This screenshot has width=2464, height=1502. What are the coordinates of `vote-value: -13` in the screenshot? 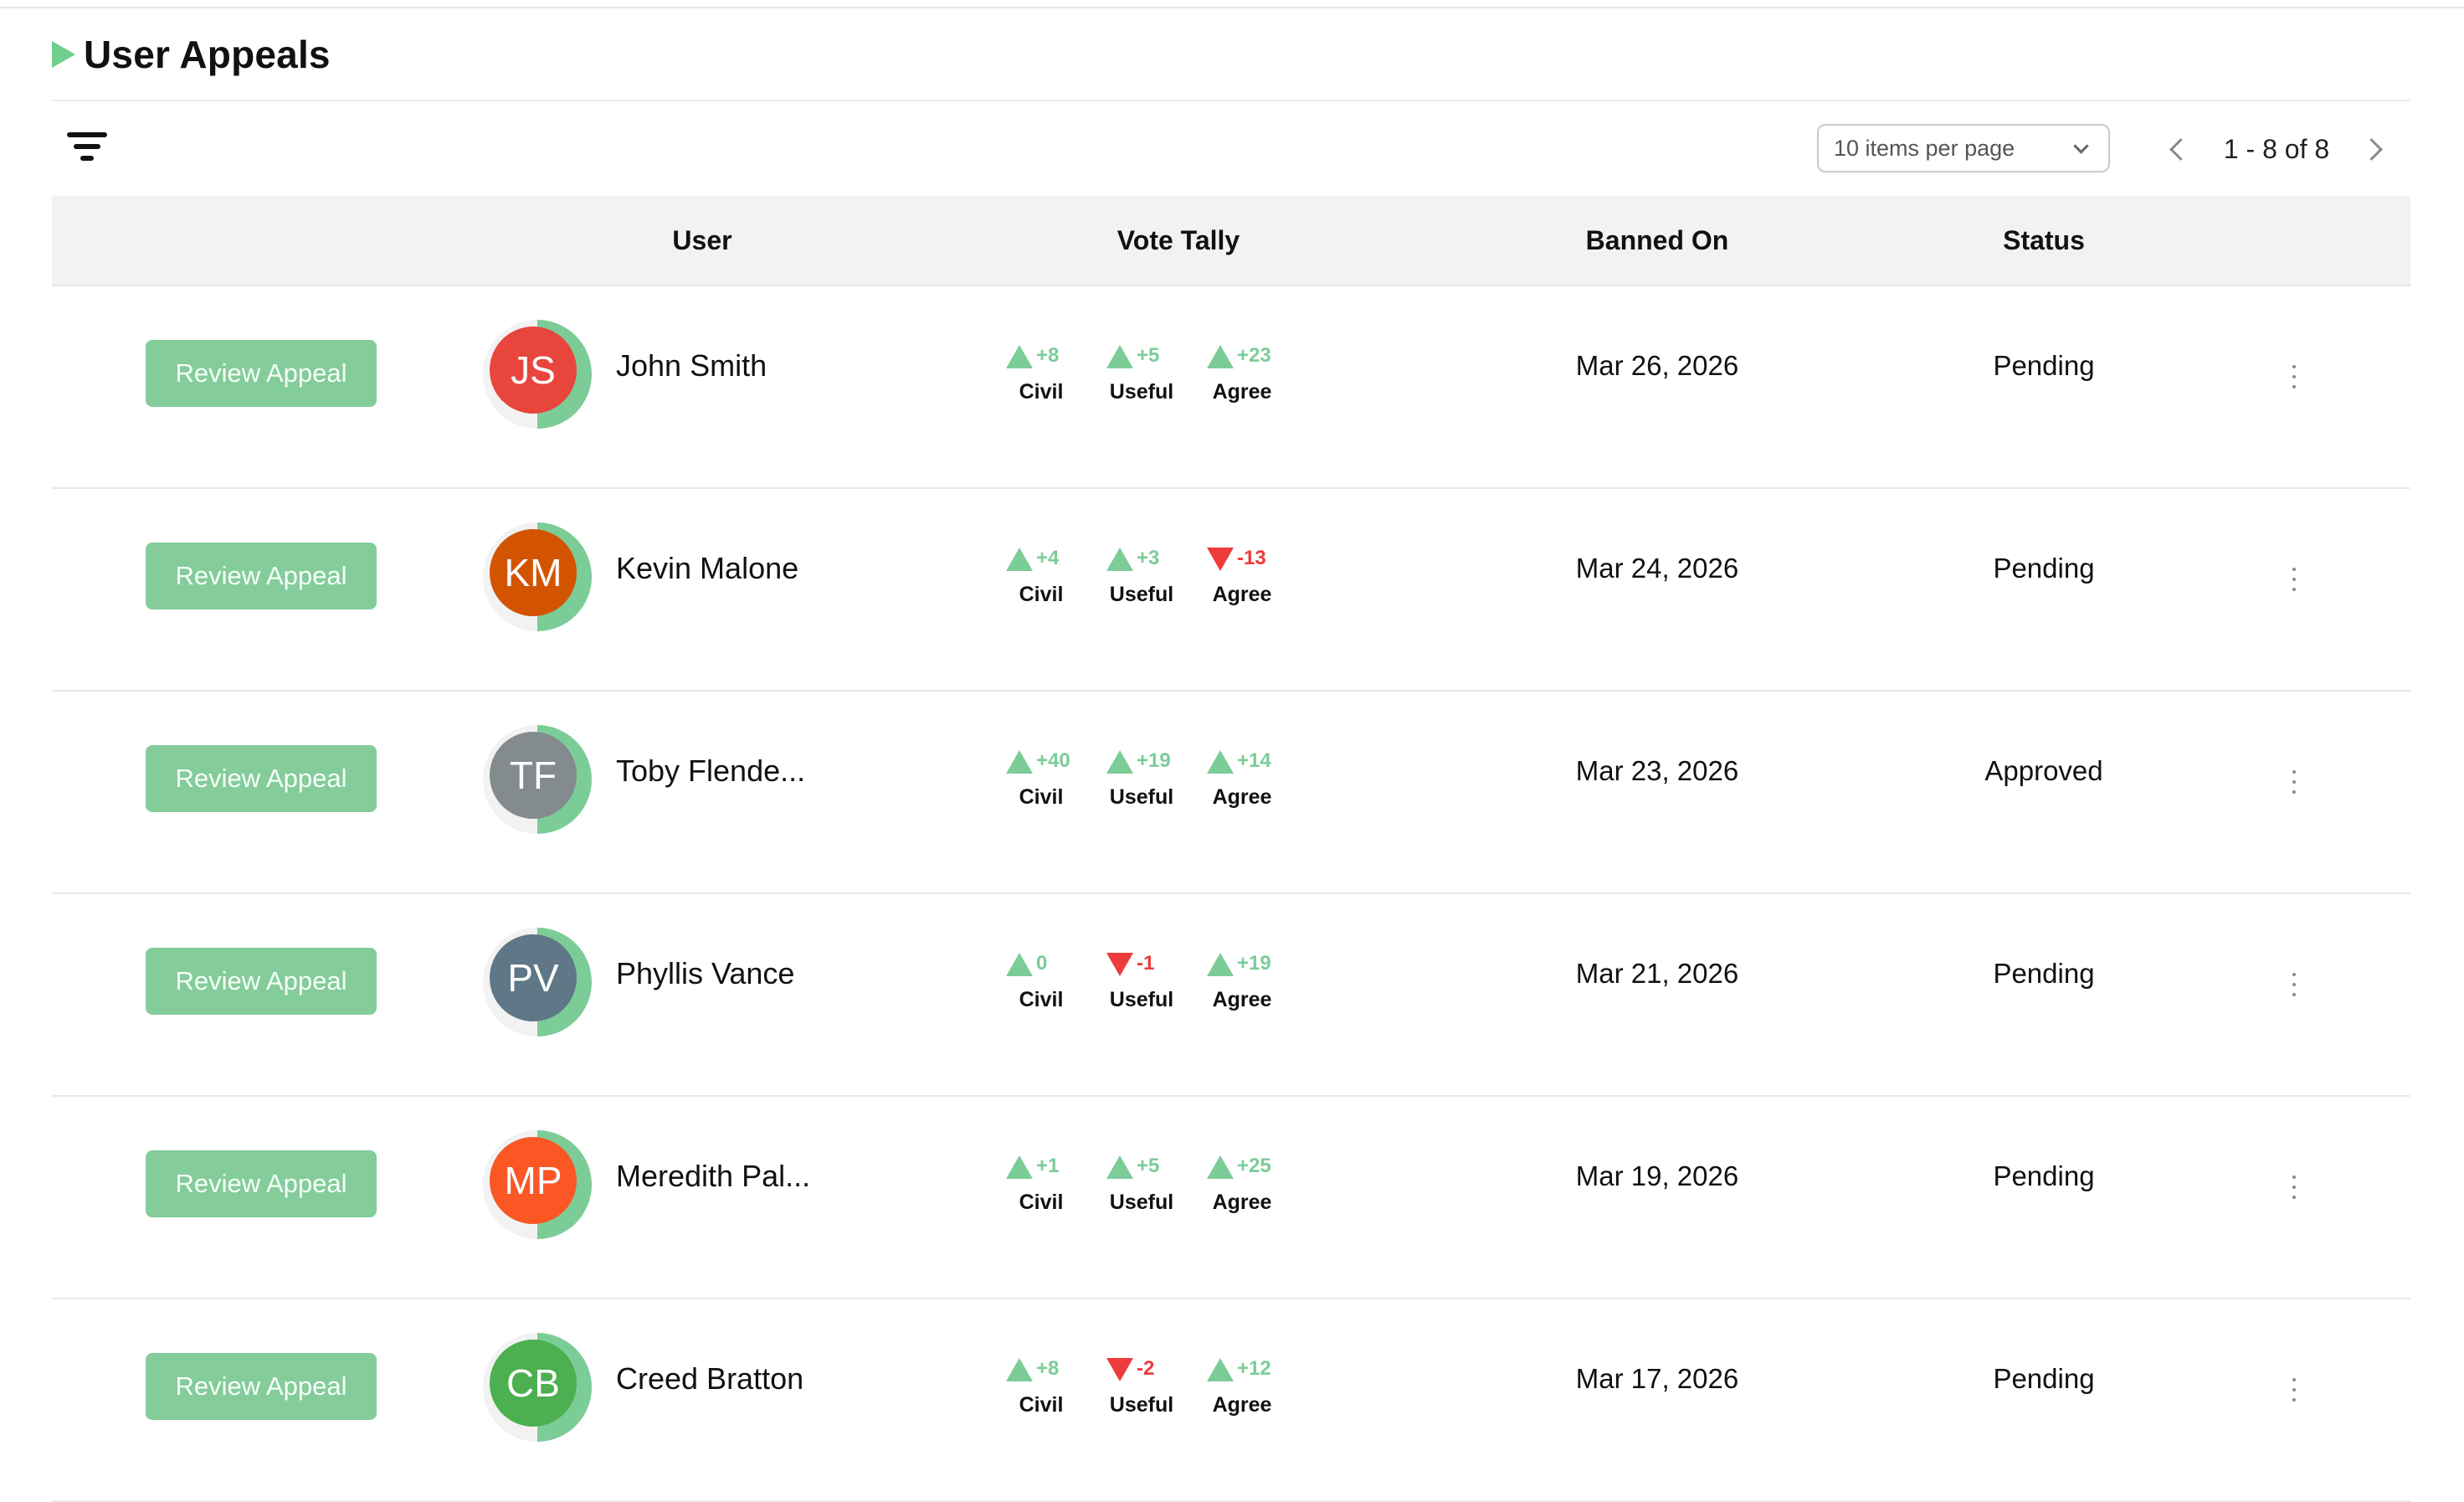 It's located at (1251, 558).